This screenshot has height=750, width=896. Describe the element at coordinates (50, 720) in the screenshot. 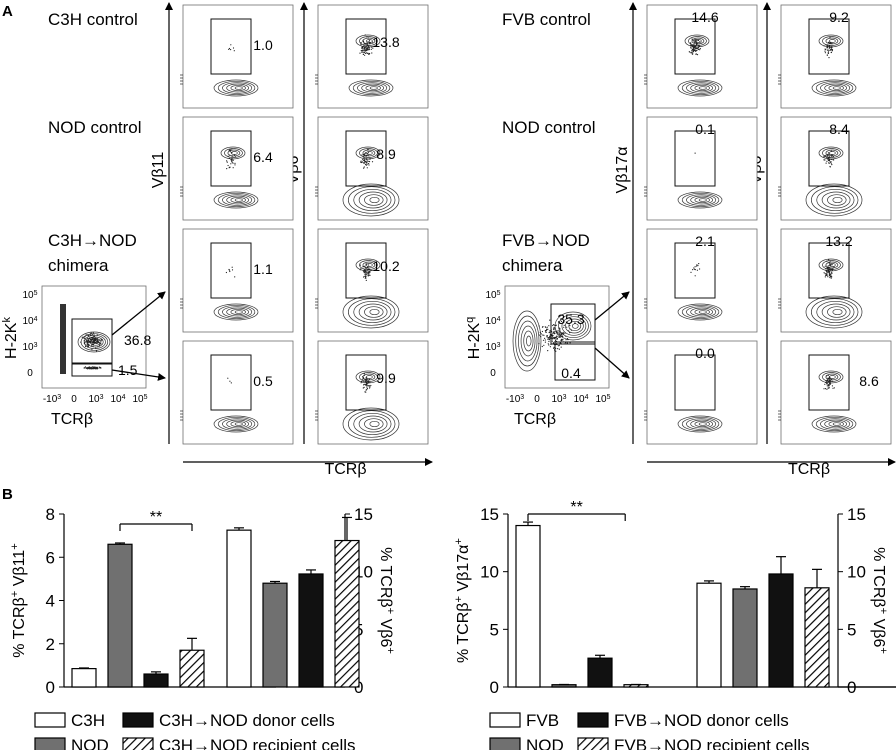

I see `legend-swatch` at that location.